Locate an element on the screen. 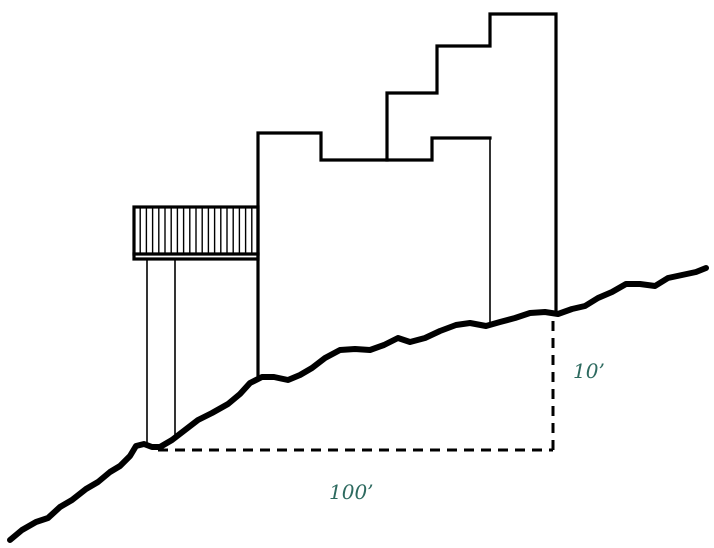  deck-railing is located at coordinates (196, 233).